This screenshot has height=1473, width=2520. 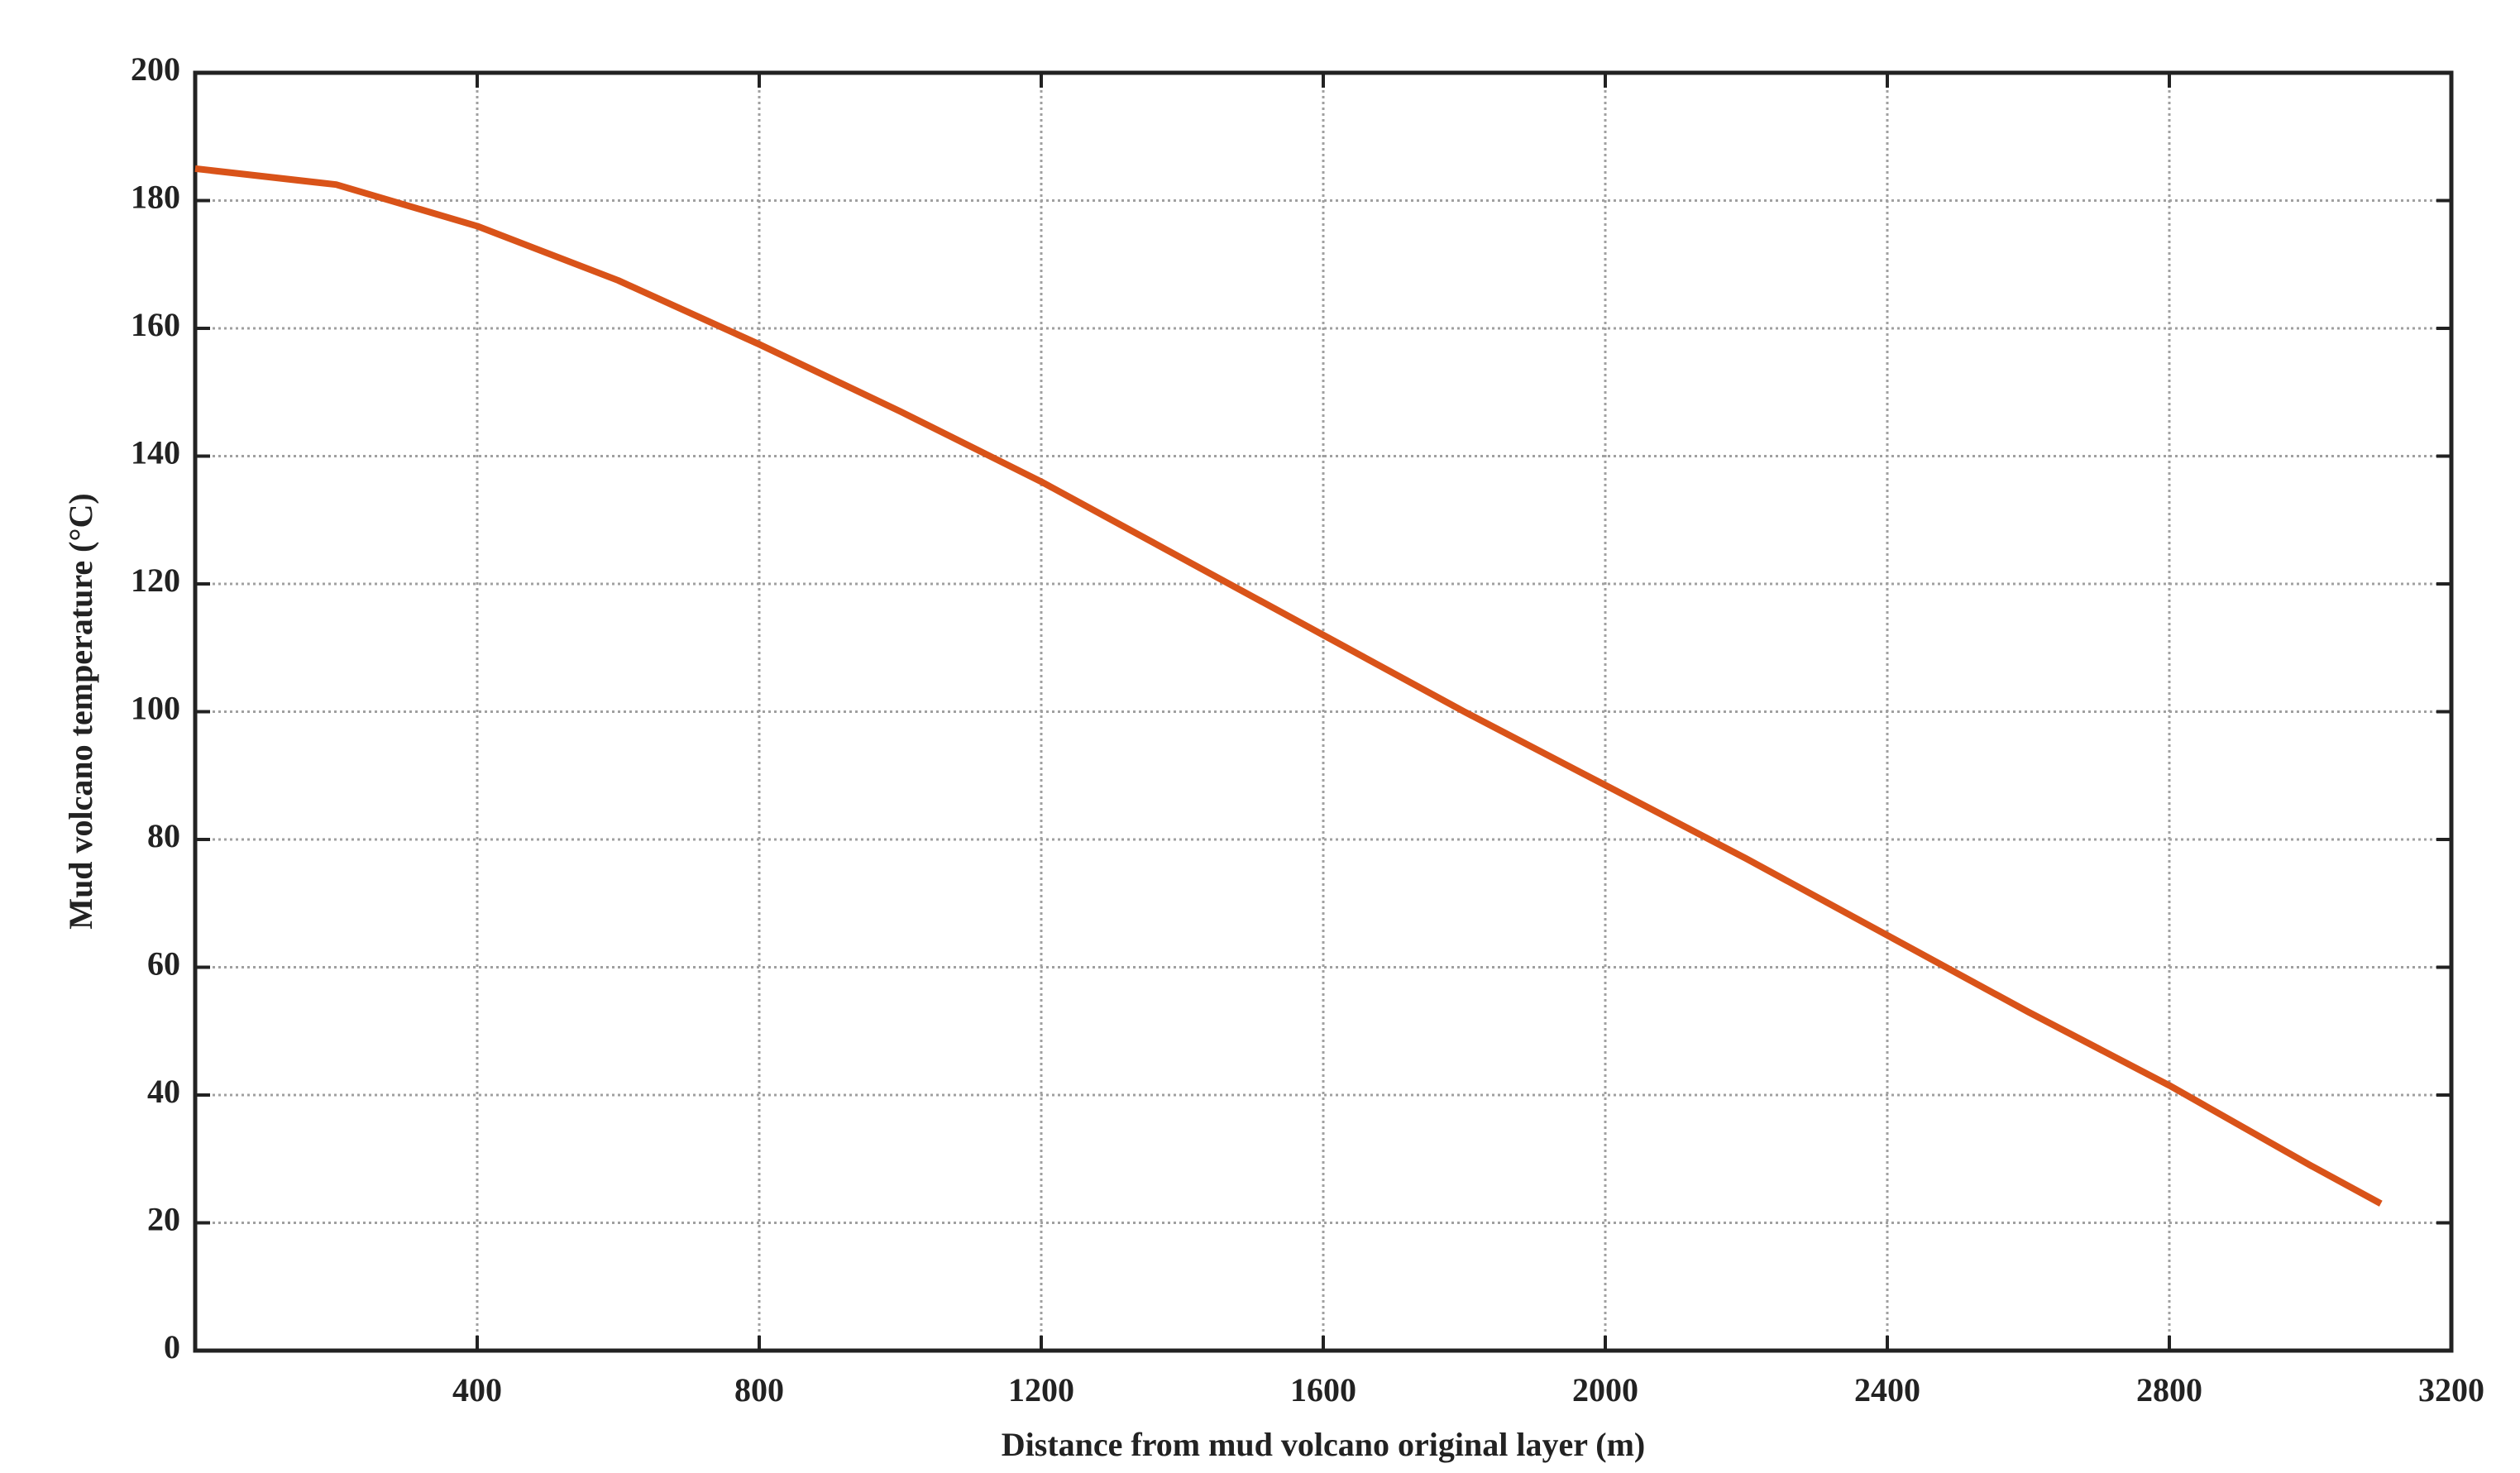 What do you see at coordinates (80, 711) in the screenshot?
I see `y-axis-label: Mud volcano temperature (°C)` at bounding box center [80, 711].